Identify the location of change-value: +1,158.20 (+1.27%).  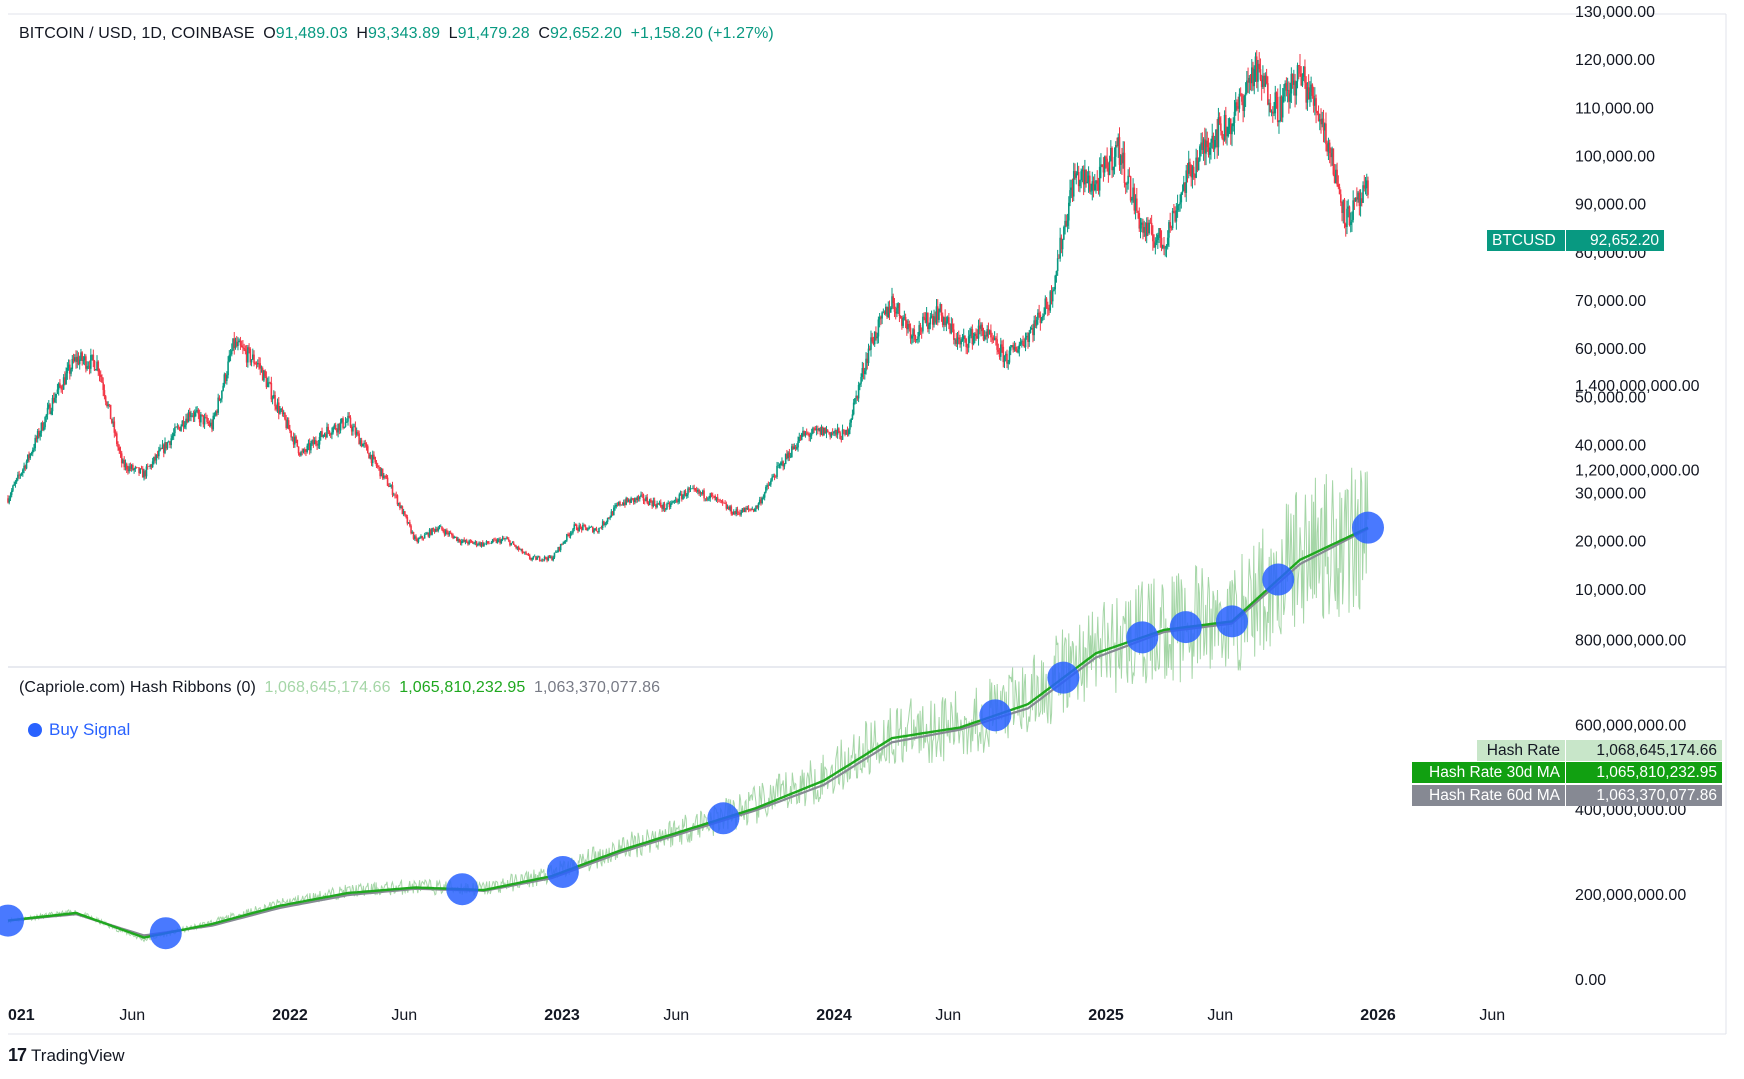
(702, 33).